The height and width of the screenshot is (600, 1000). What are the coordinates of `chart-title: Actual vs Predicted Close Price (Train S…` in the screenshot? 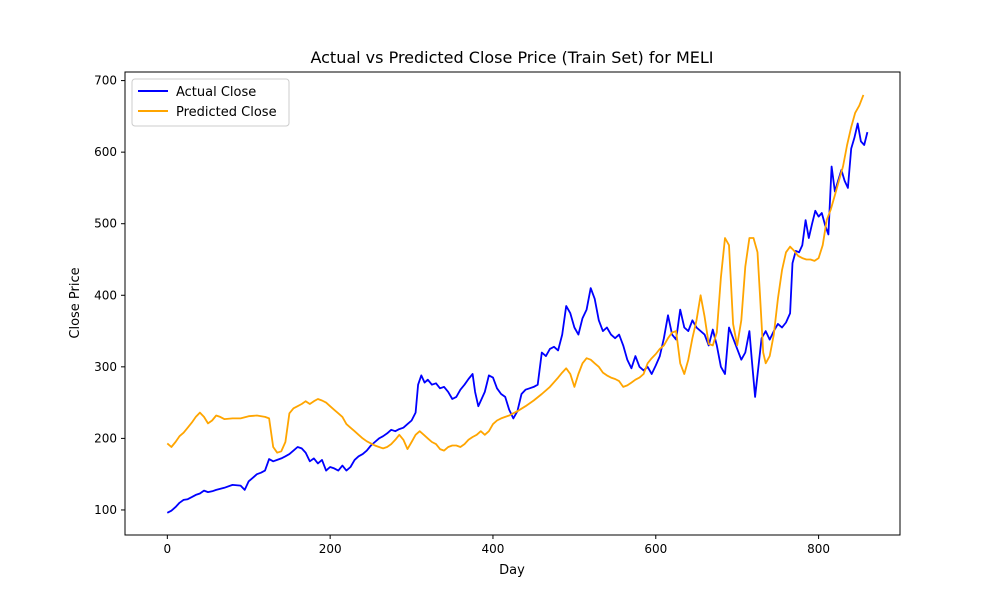 It's located at (511, 57).